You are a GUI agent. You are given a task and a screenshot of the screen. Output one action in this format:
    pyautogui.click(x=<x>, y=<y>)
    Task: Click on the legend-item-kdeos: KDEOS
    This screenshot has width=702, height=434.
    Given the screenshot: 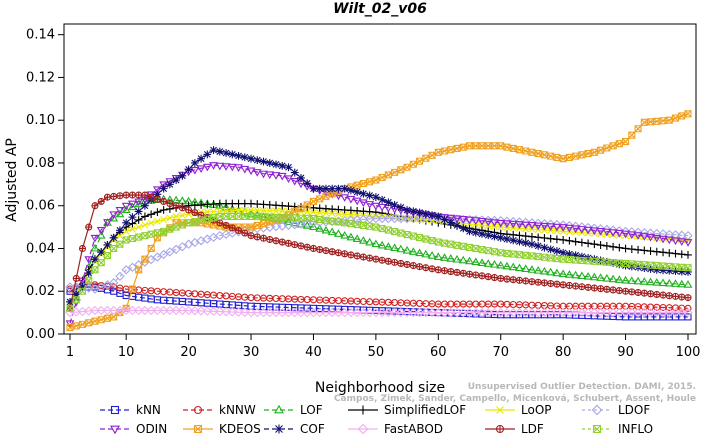 What is the action you would take?
    pyautogui.click(x=222, y=428)
    